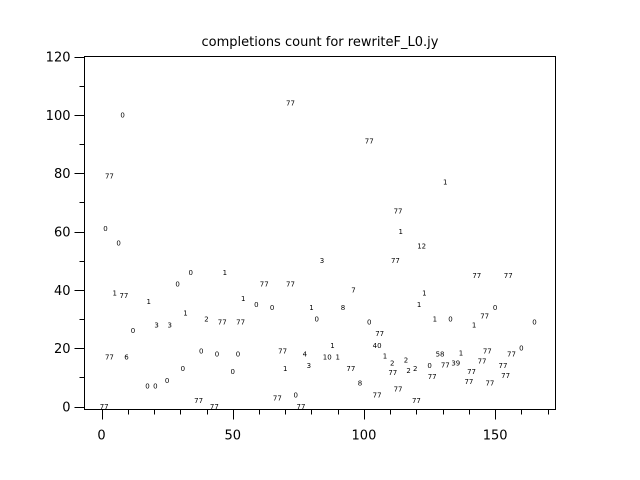  Describe the element at coordinates (232, 436) in the screenshot. I see `x-tick-label: 50` at that location.